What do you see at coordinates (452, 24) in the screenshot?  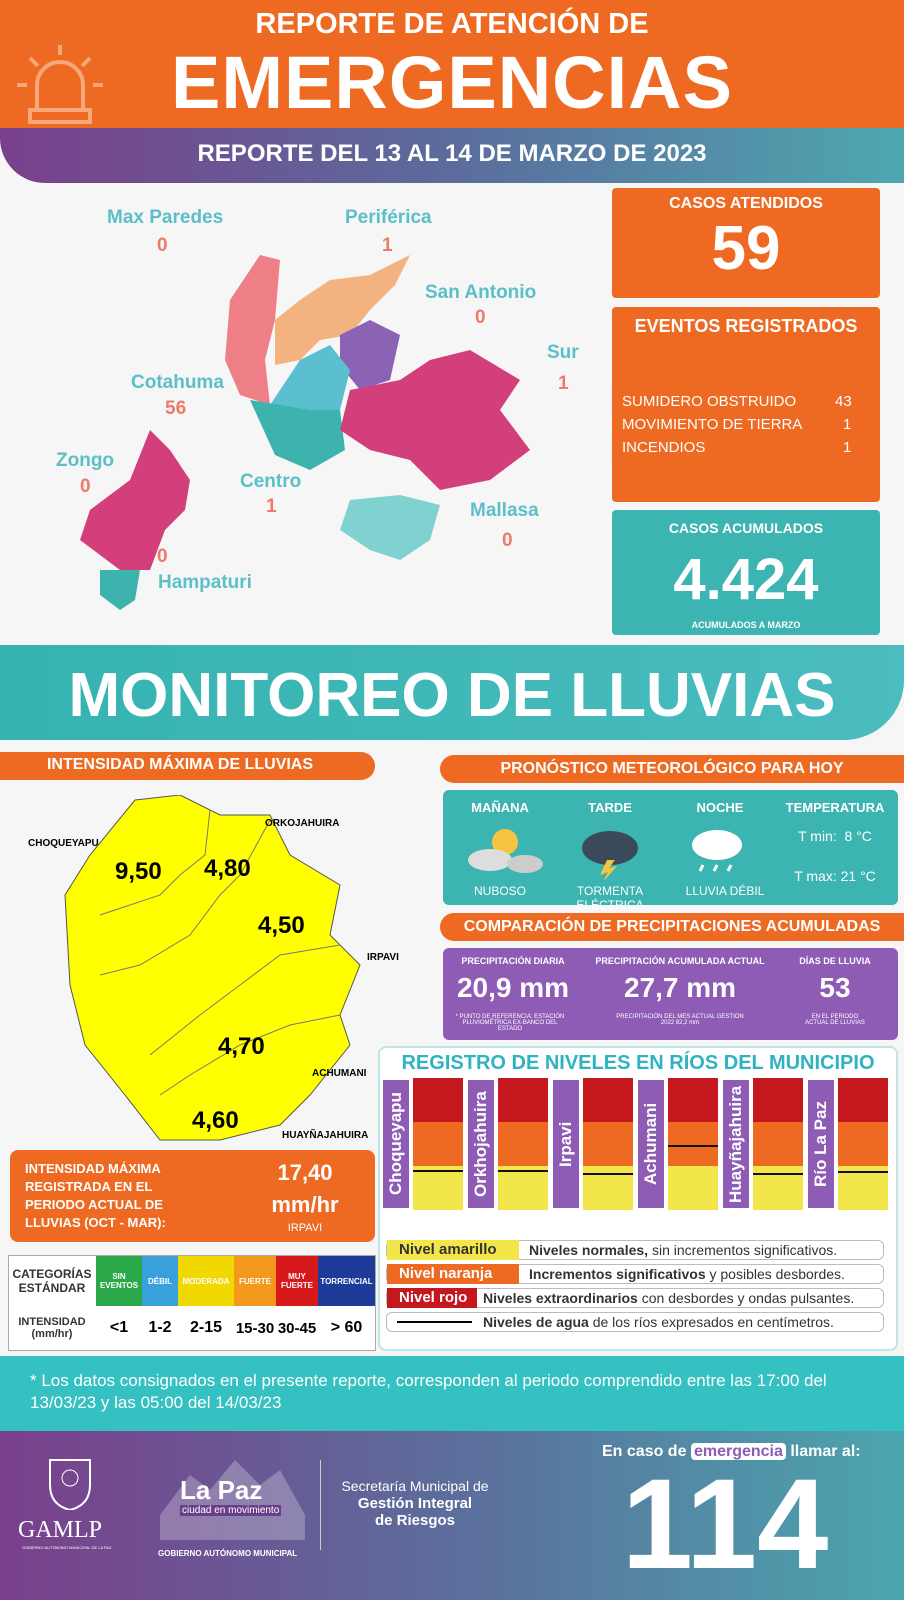 I see `title-line1: REPORTE DE ATENCIÓN DE` at bounding box center [452, 24].